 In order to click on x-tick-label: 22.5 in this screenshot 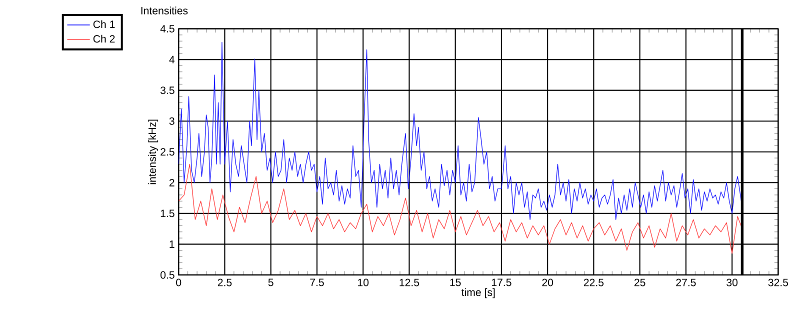, I will do `click(594, 282)`.